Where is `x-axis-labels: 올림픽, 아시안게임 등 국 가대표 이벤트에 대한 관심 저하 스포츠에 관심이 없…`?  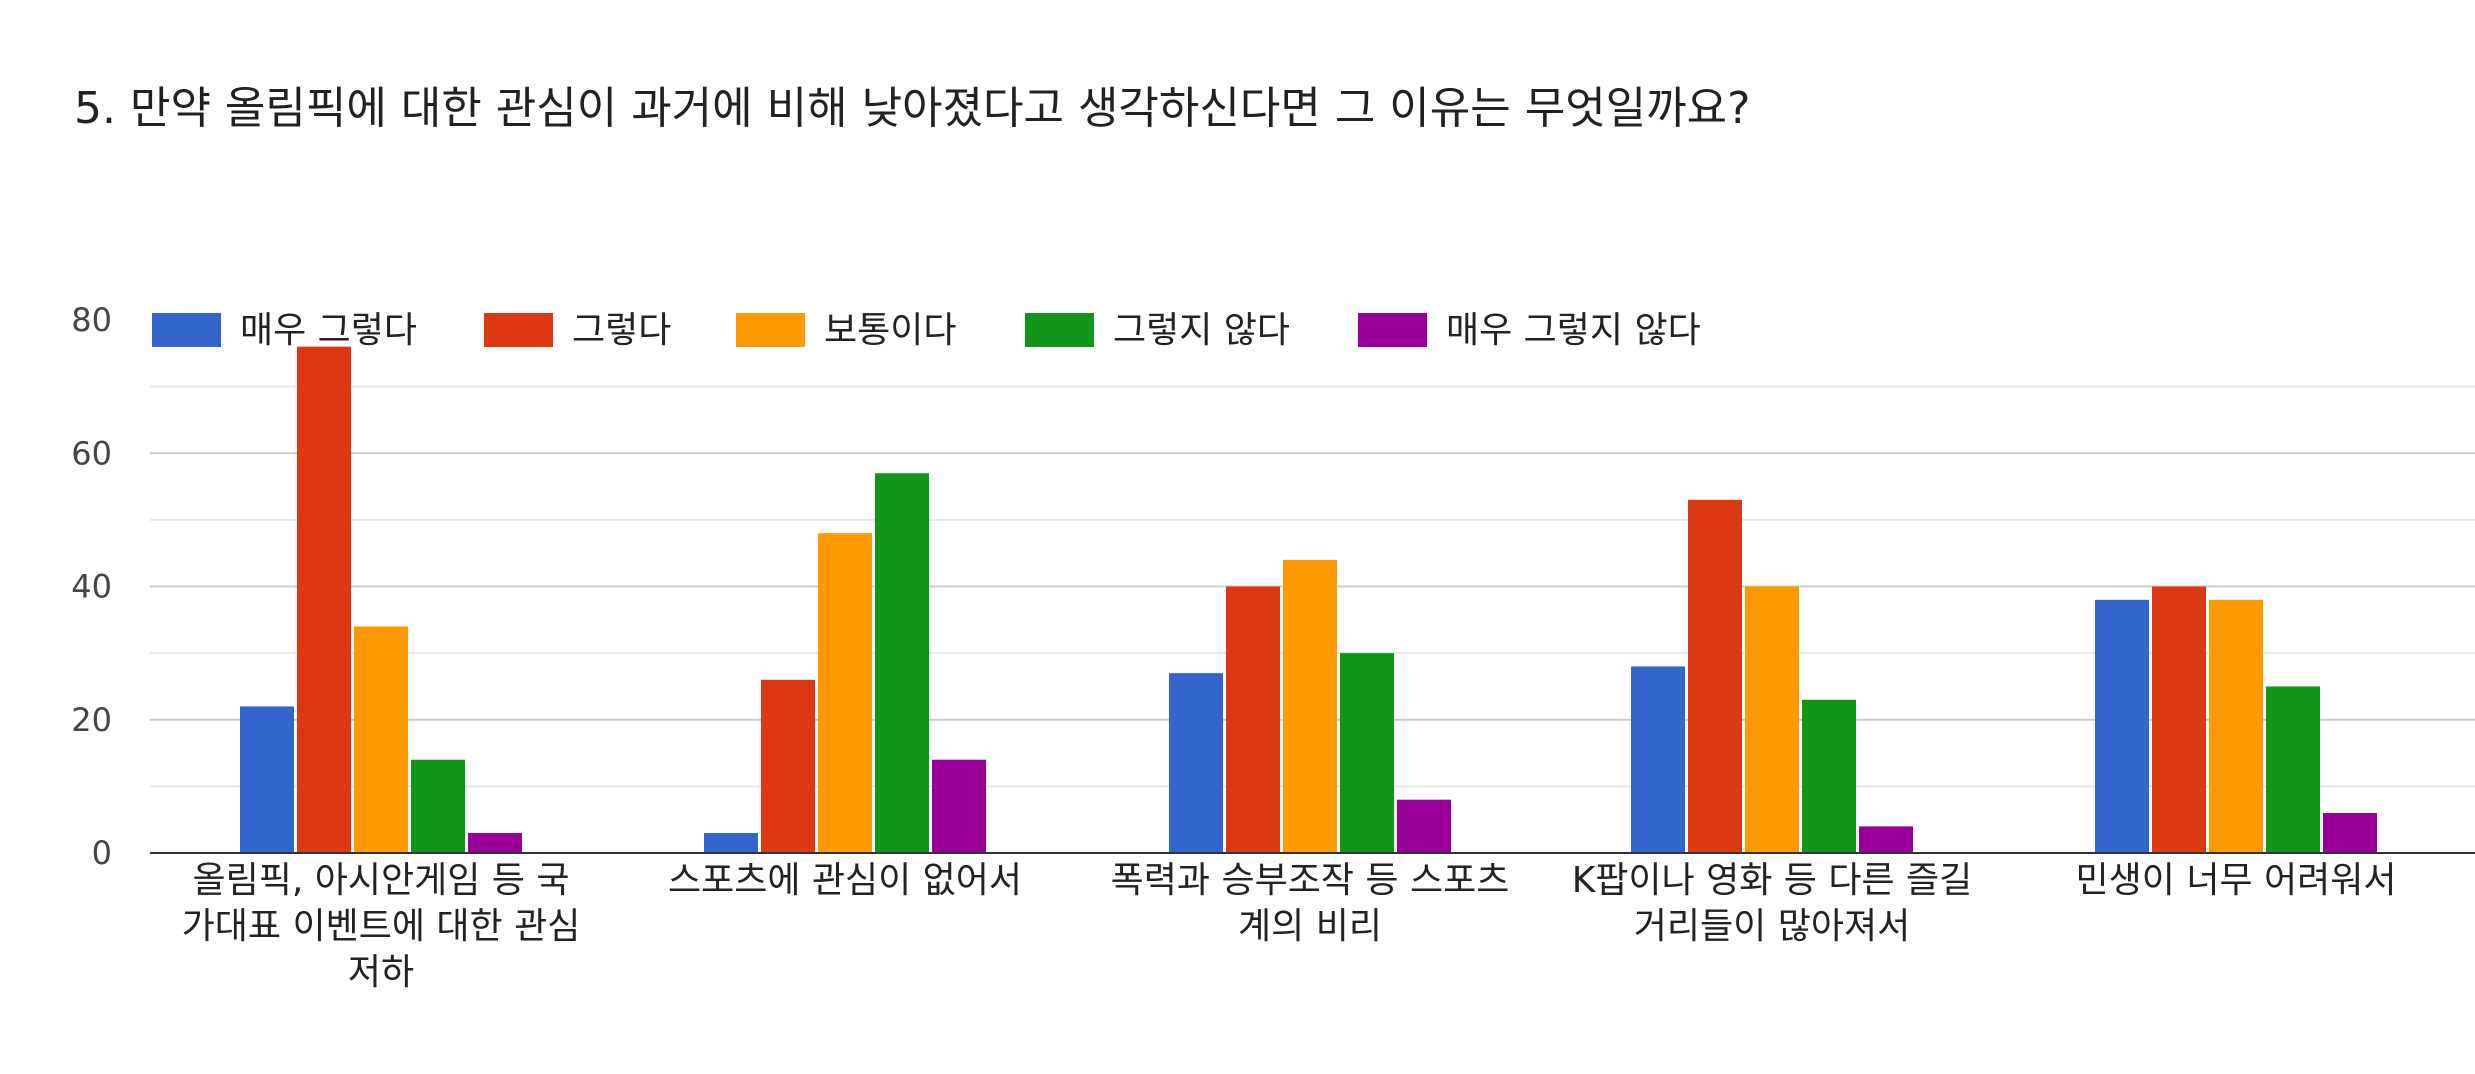 x-axis-labels: 올림픽, 아시안게임 등 국 가대표 이벤트에 대한 관심 저하 스포츠에 관심이 없… is located at coordinates (1289, 926).